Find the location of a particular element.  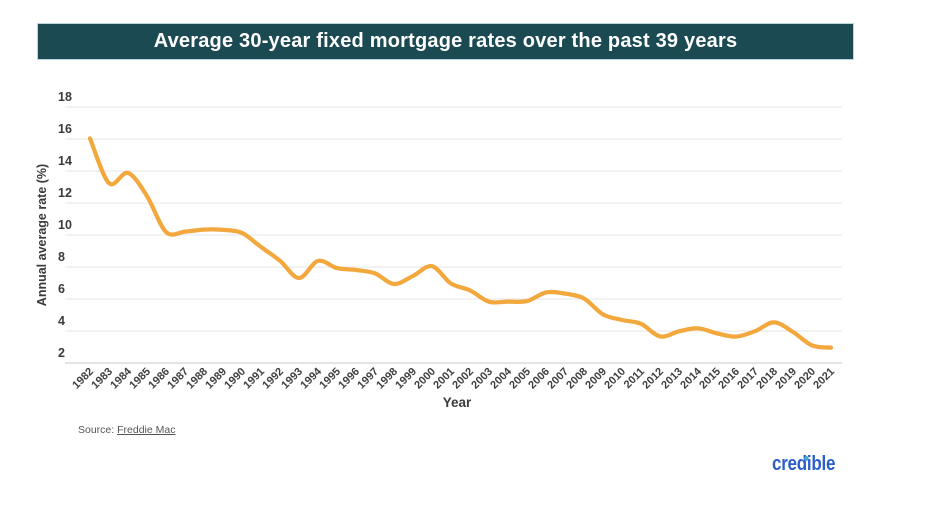

x-tick-label: 2000 is located at coordinates (425, 379).